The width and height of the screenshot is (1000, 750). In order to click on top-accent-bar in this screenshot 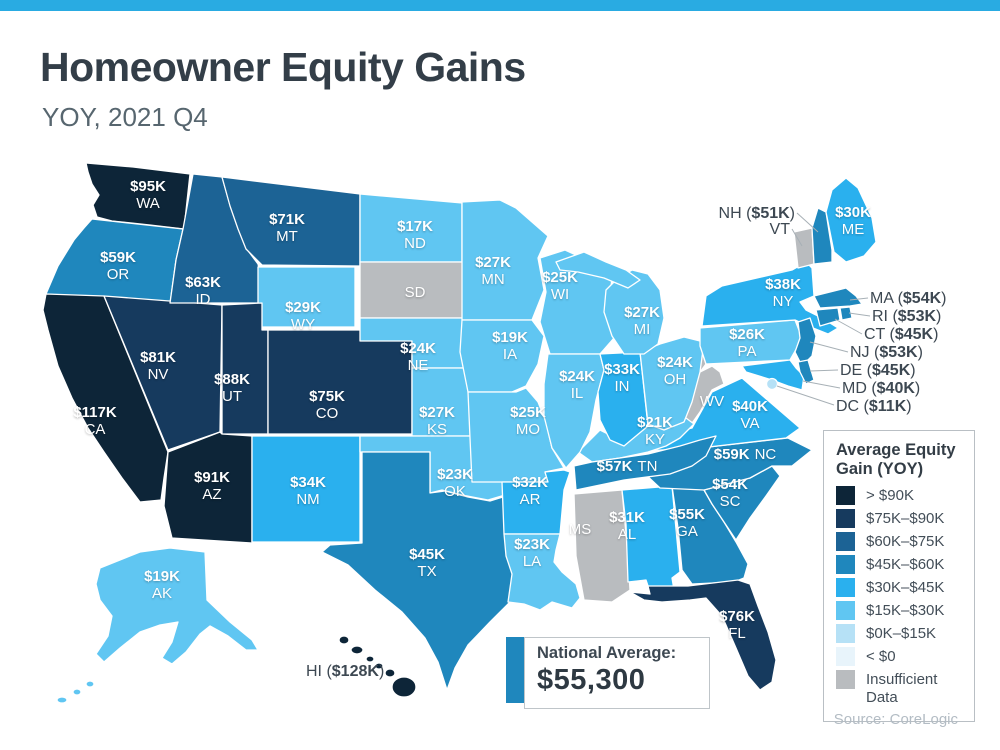, I will do `click(500, 5)`.